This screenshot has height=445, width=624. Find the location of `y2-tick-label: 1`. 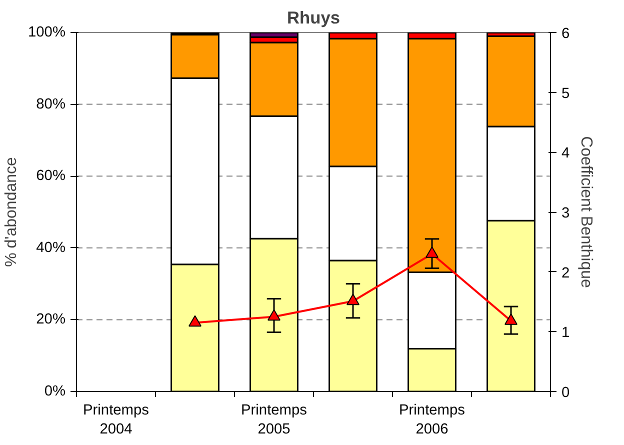

y2-tick-label: 1 is located at coordinates (566, 333).